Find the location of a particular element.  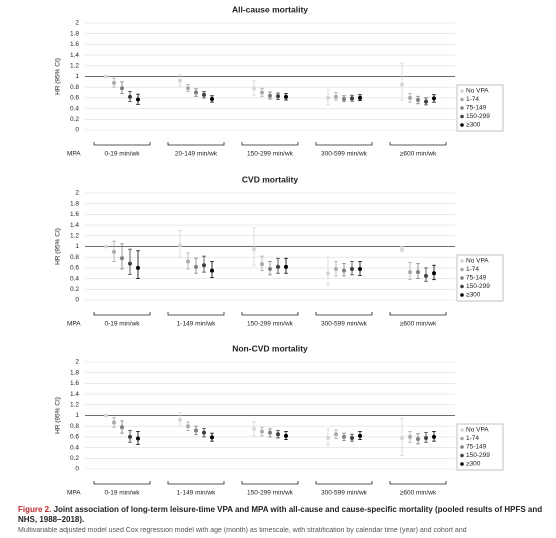

x-axis-label: MPA is located at coordinates (74, 324).